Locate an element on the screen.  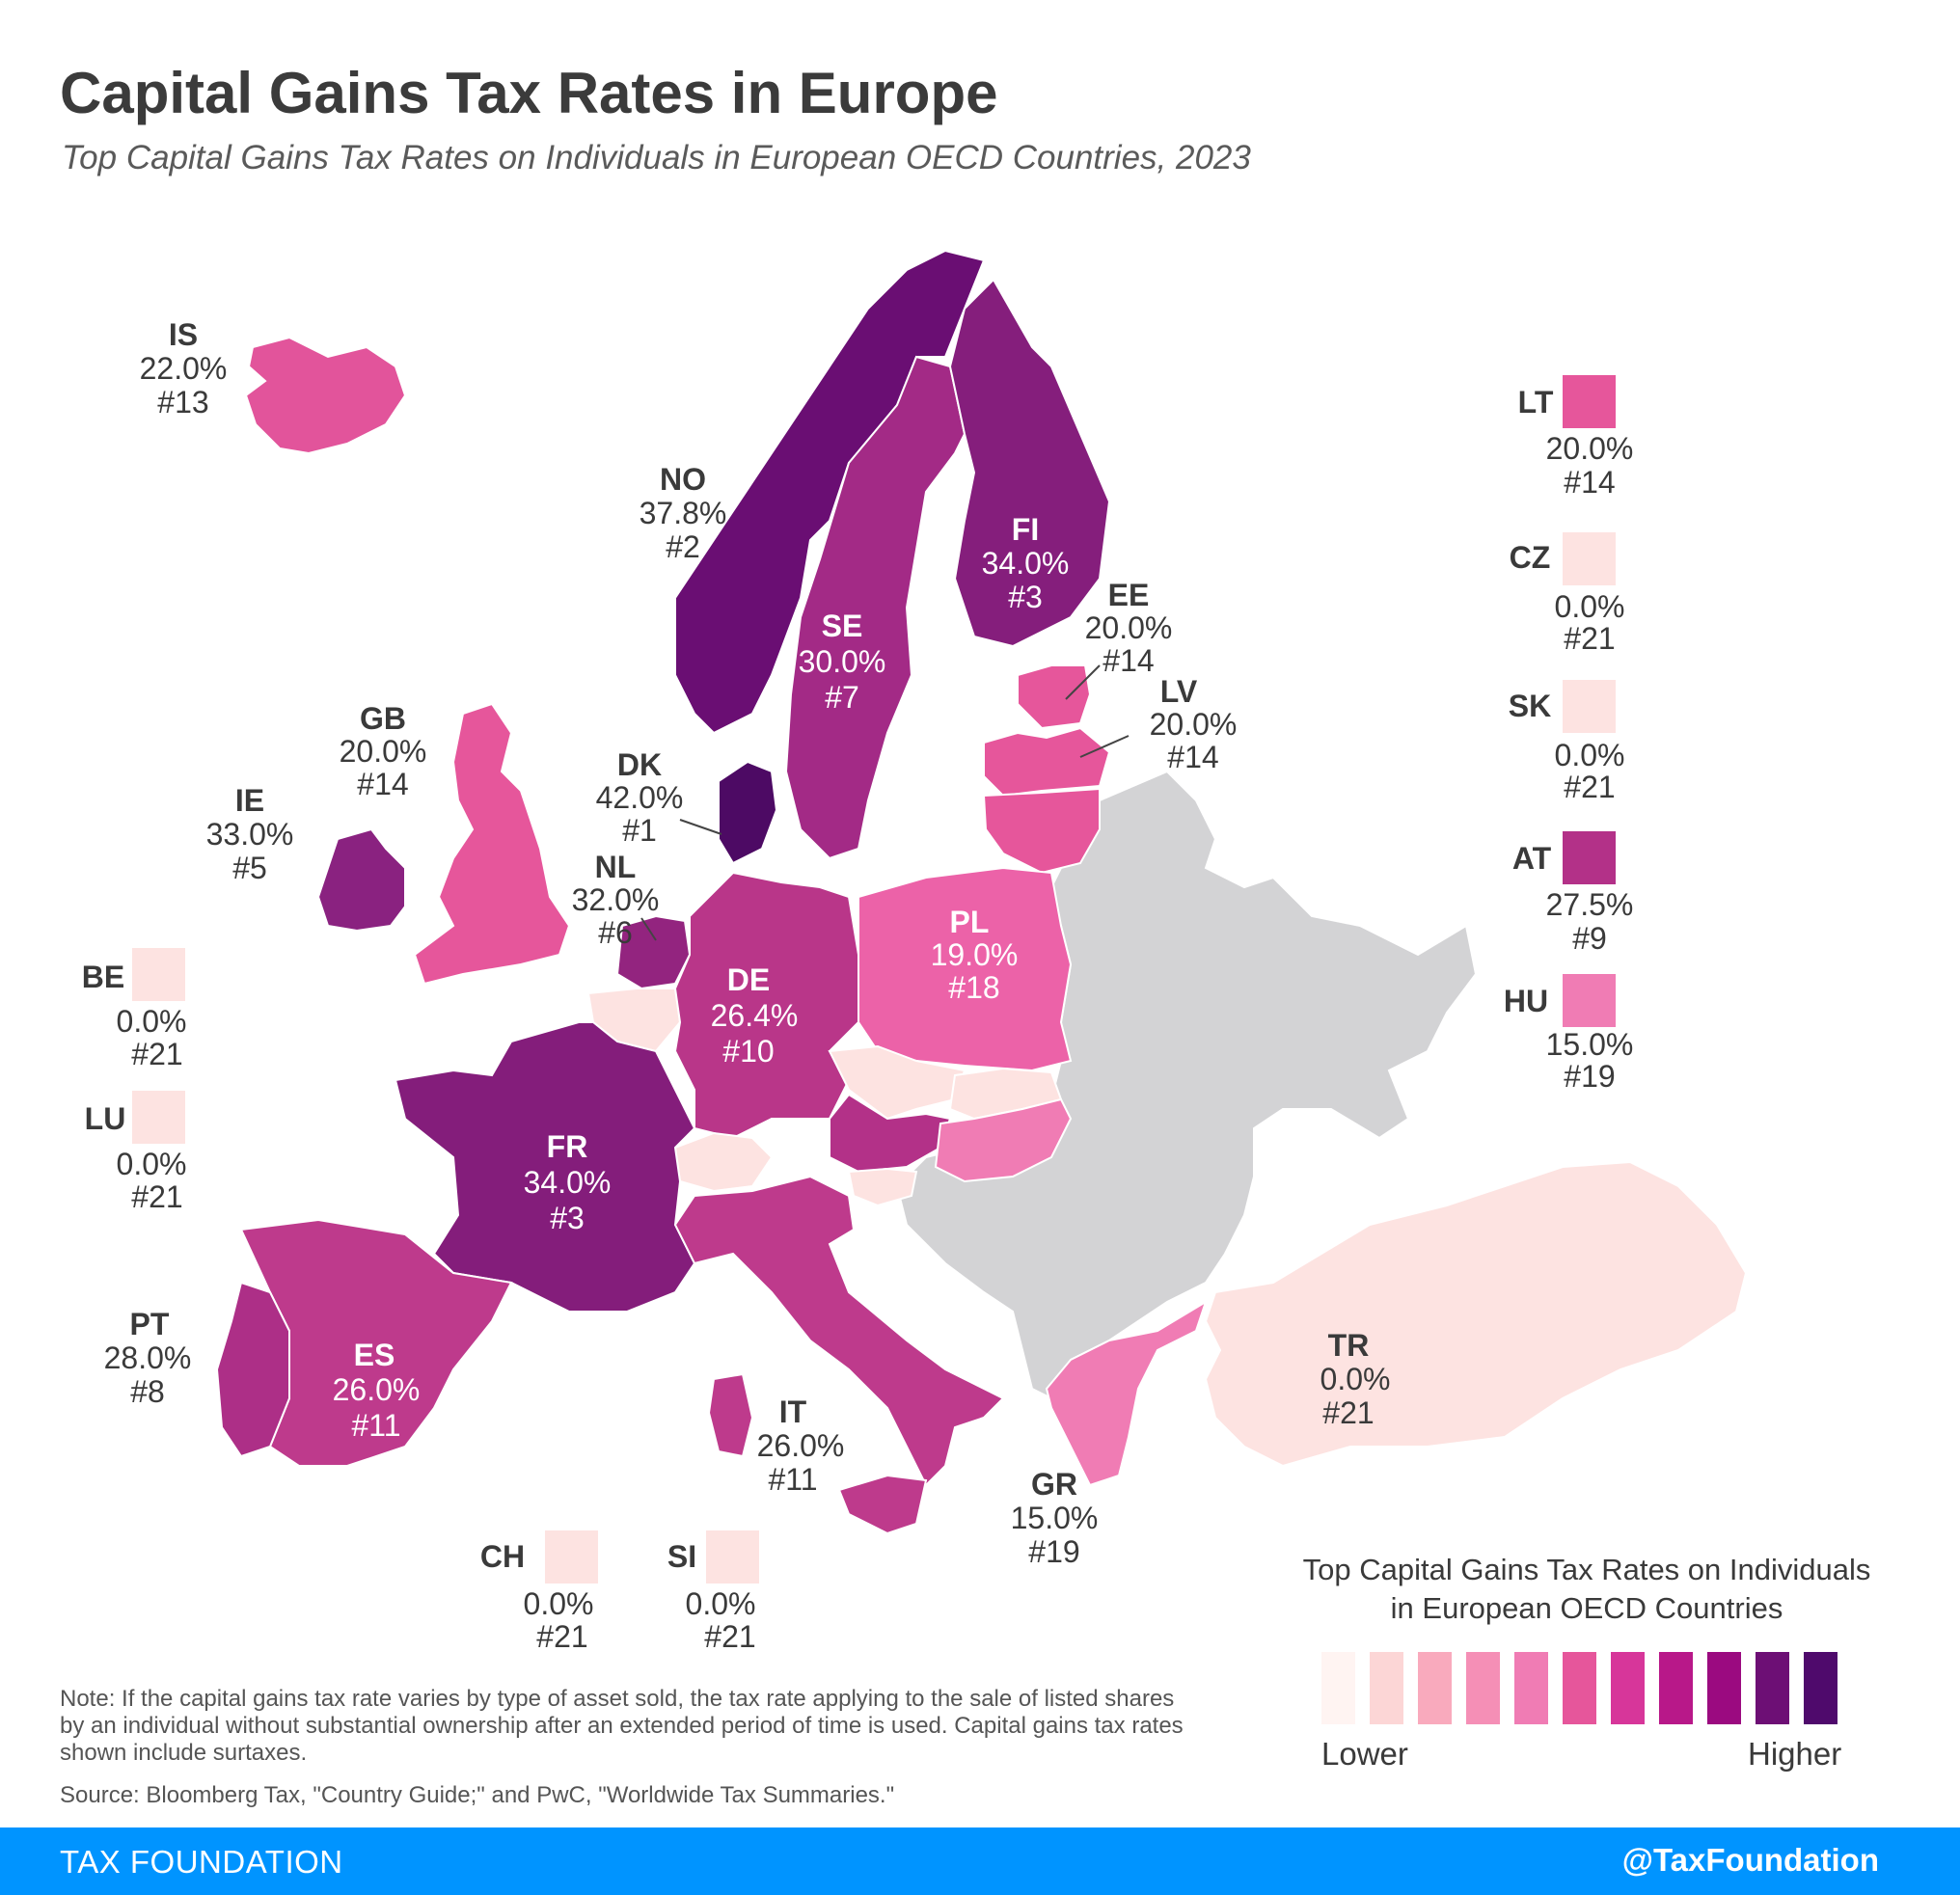
swatch-sk is located at coordinates (1589, 707).